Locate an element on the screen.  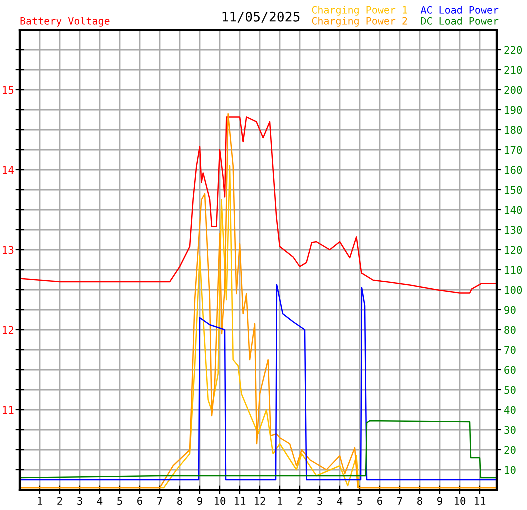
y2-tick-label: 120 is located at coordinates (513, 250).